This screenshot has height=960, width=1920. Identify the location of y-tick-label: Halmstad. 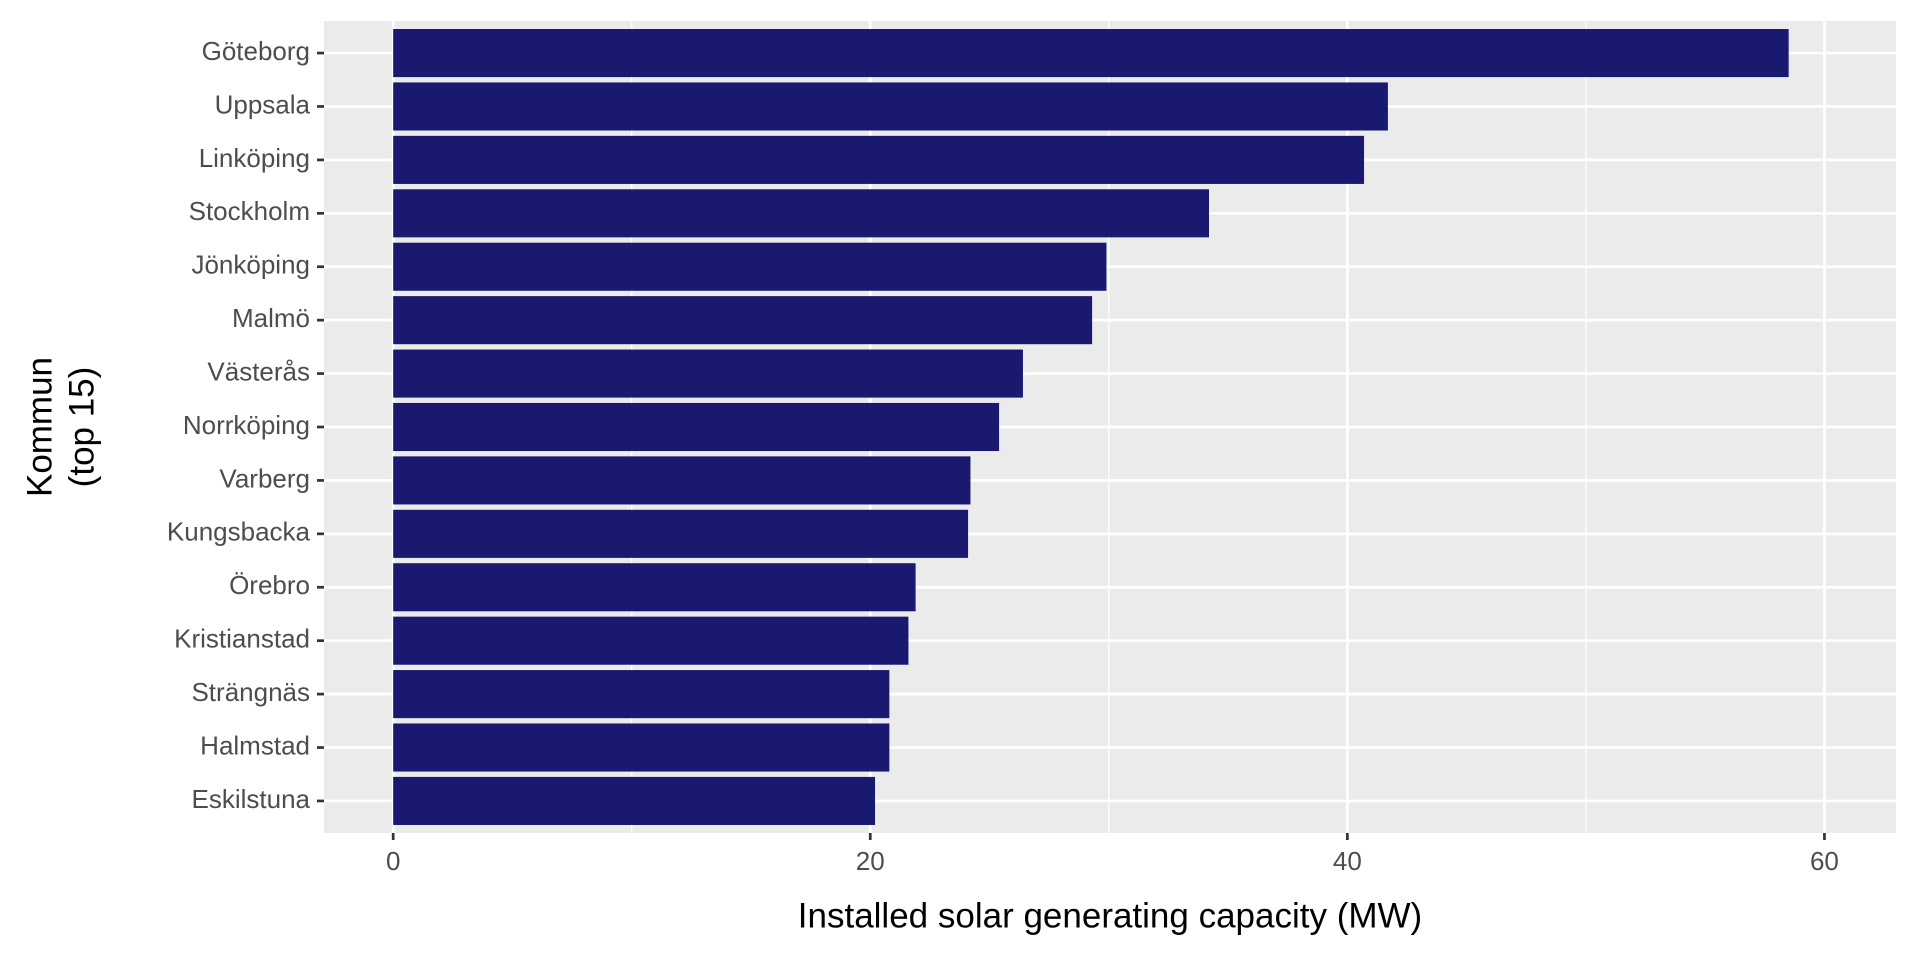
(255, 745).